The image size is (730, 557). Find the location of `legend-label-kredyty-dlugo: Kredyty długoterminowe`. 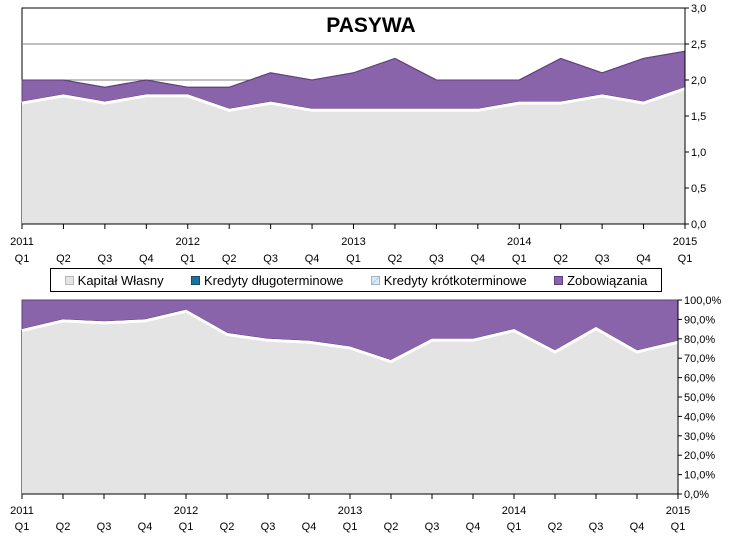

legend-label-kredyty-dlugo: Kredyty długoterminowe is located at coordinates (273, 280).